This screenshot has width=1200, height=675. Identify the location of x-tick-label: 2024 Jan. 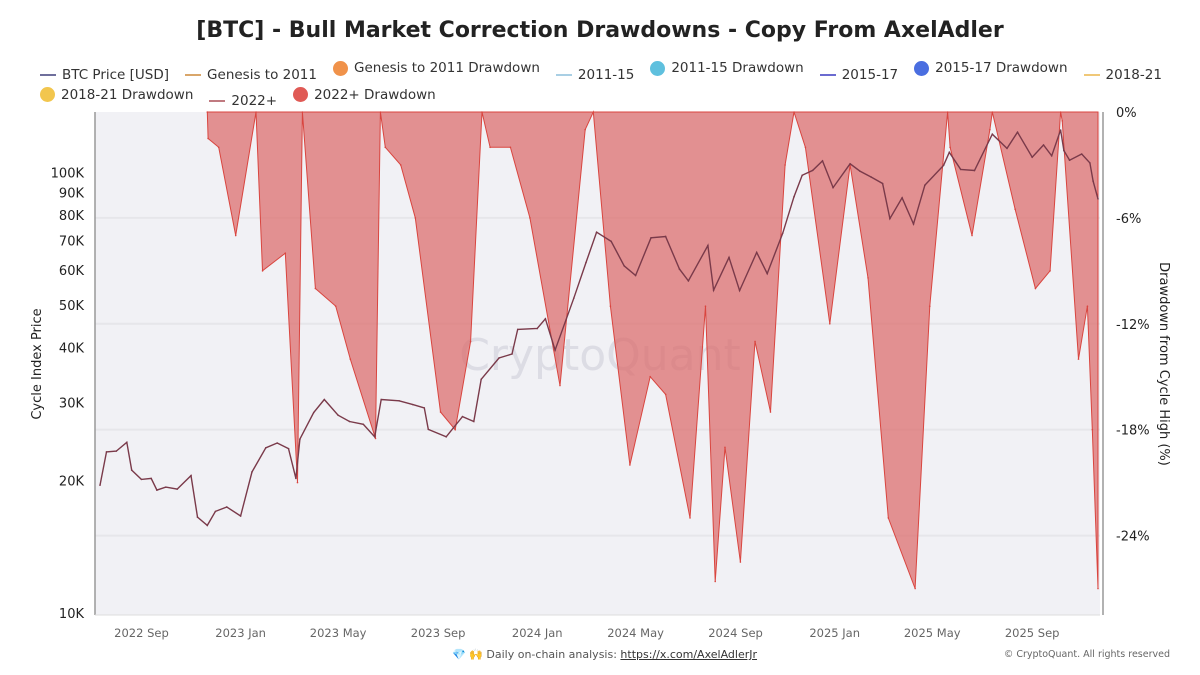
(537, 633).